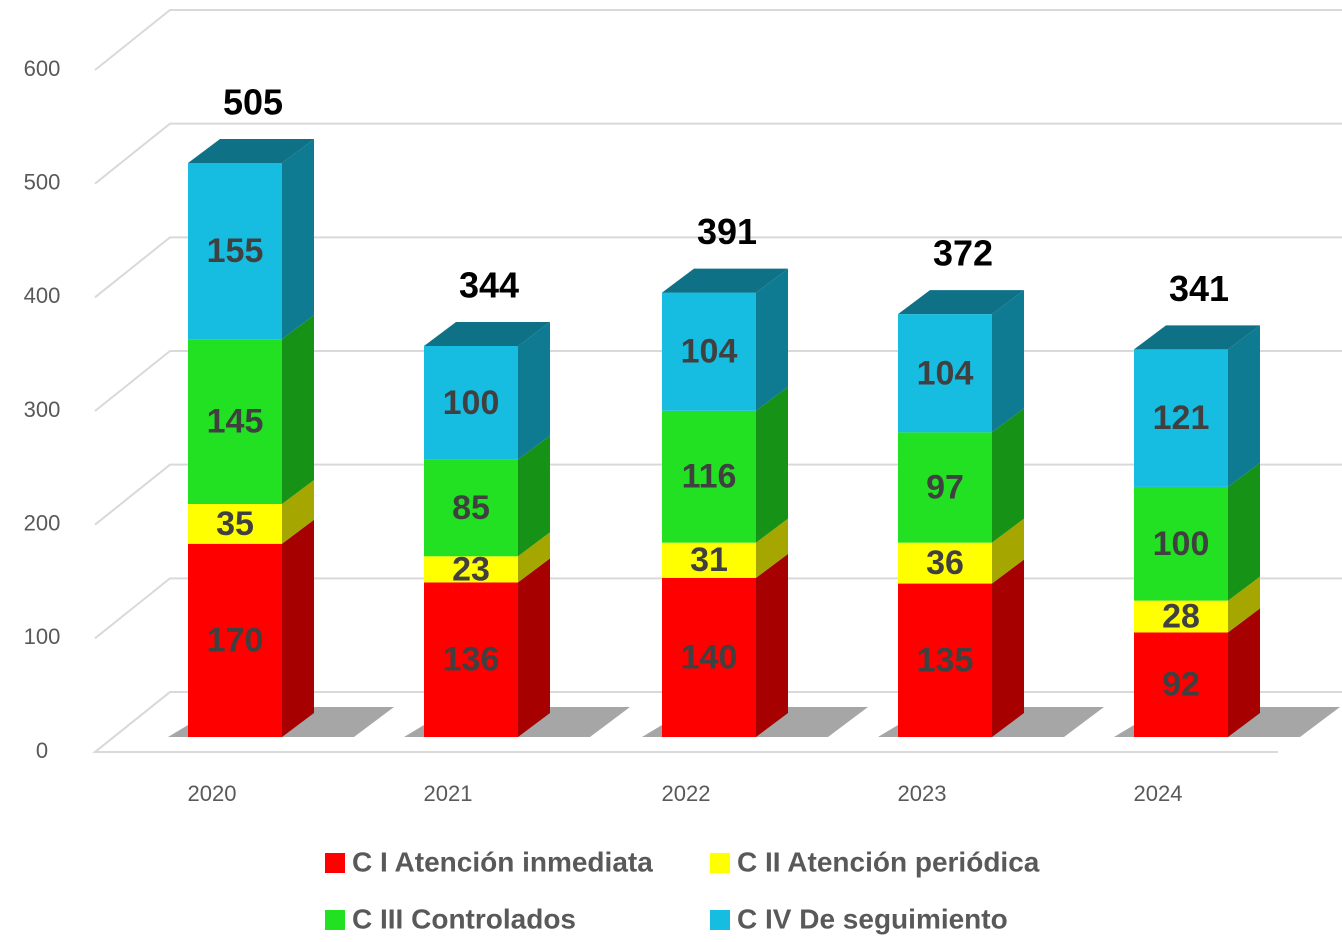  What do you see at coordinates (42, 409) in the screenshot?
I see `y-tick-label: 300` at bounding box center [42, 409].